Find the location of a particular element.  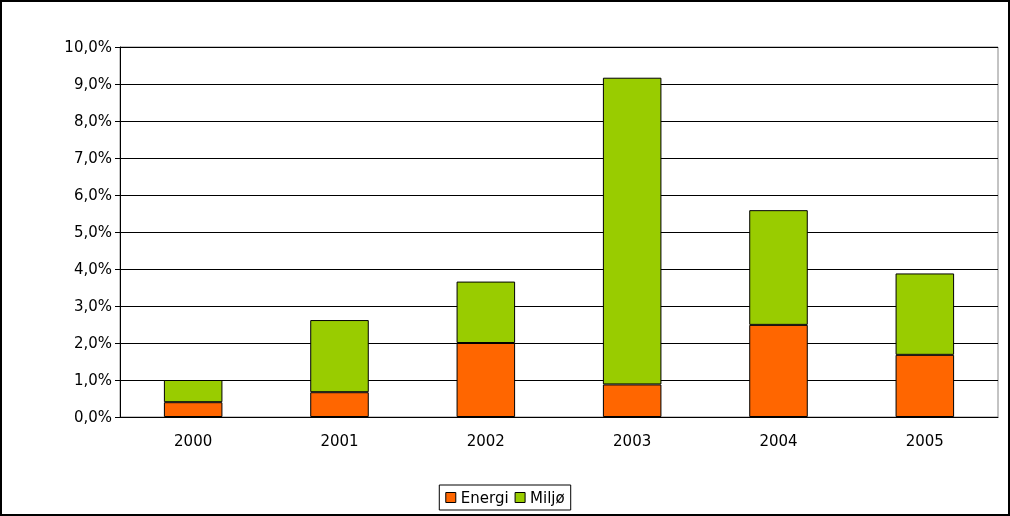

x-tick-label: 2004 is located at coordinates (778, 440).